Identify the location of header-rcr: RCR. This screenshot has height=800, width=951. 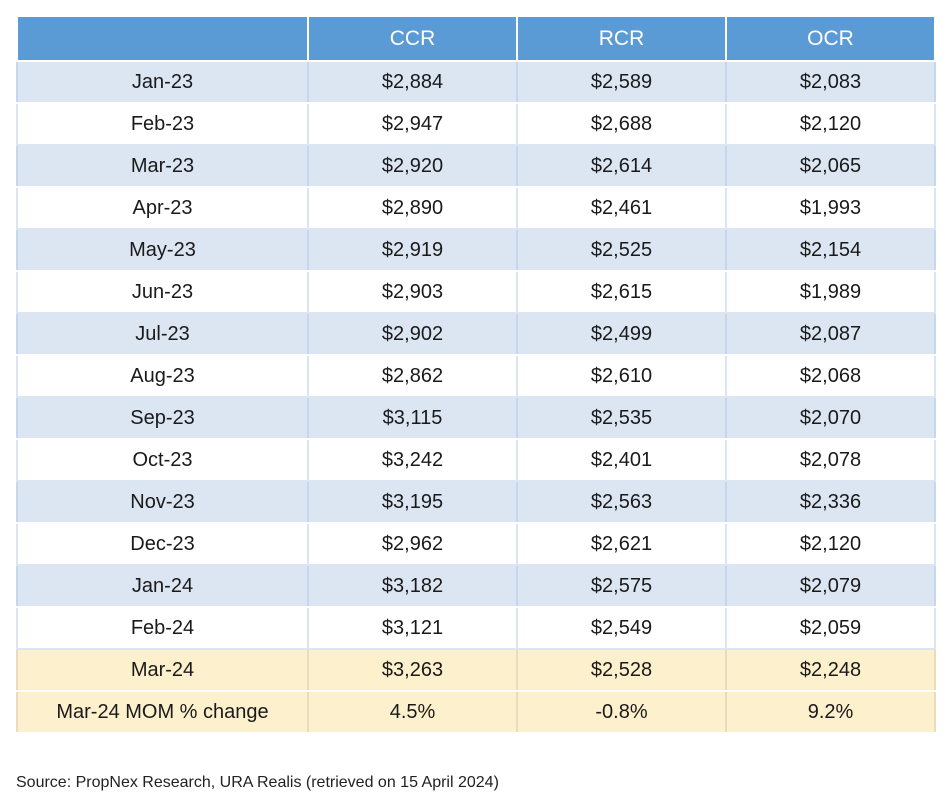
(621, 38).